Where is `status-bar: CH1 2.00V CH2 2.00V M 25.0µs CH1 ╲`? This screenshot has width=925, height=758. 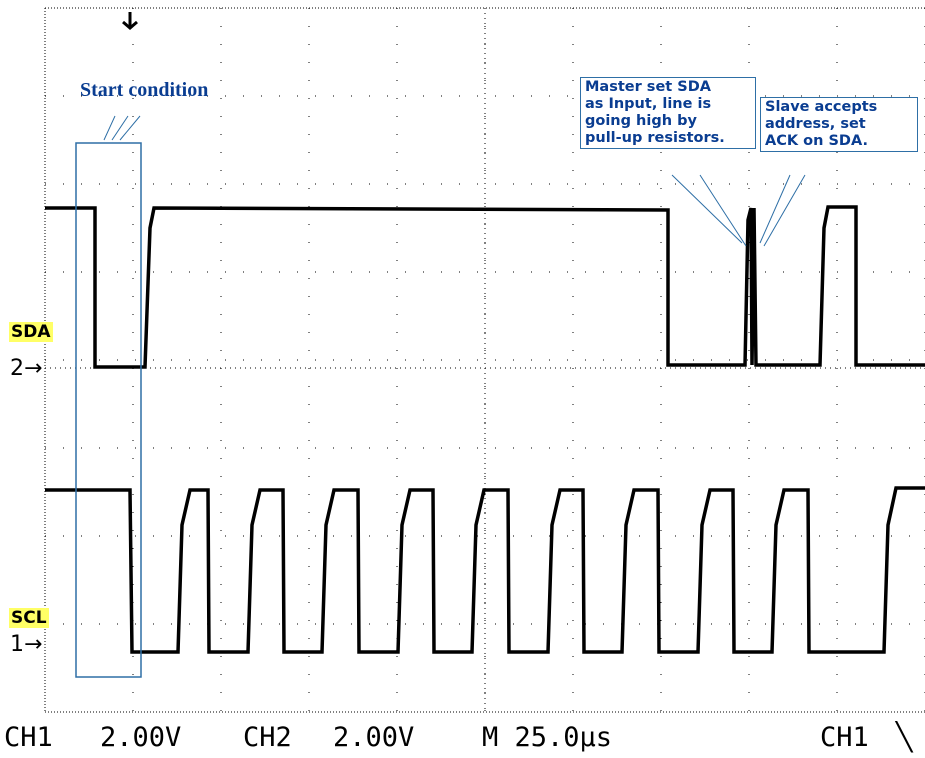
status-bar: CH1 2.00V CH2 2.00V M 25.0µs CH1 ╲ is located at coordinates (462, 737).